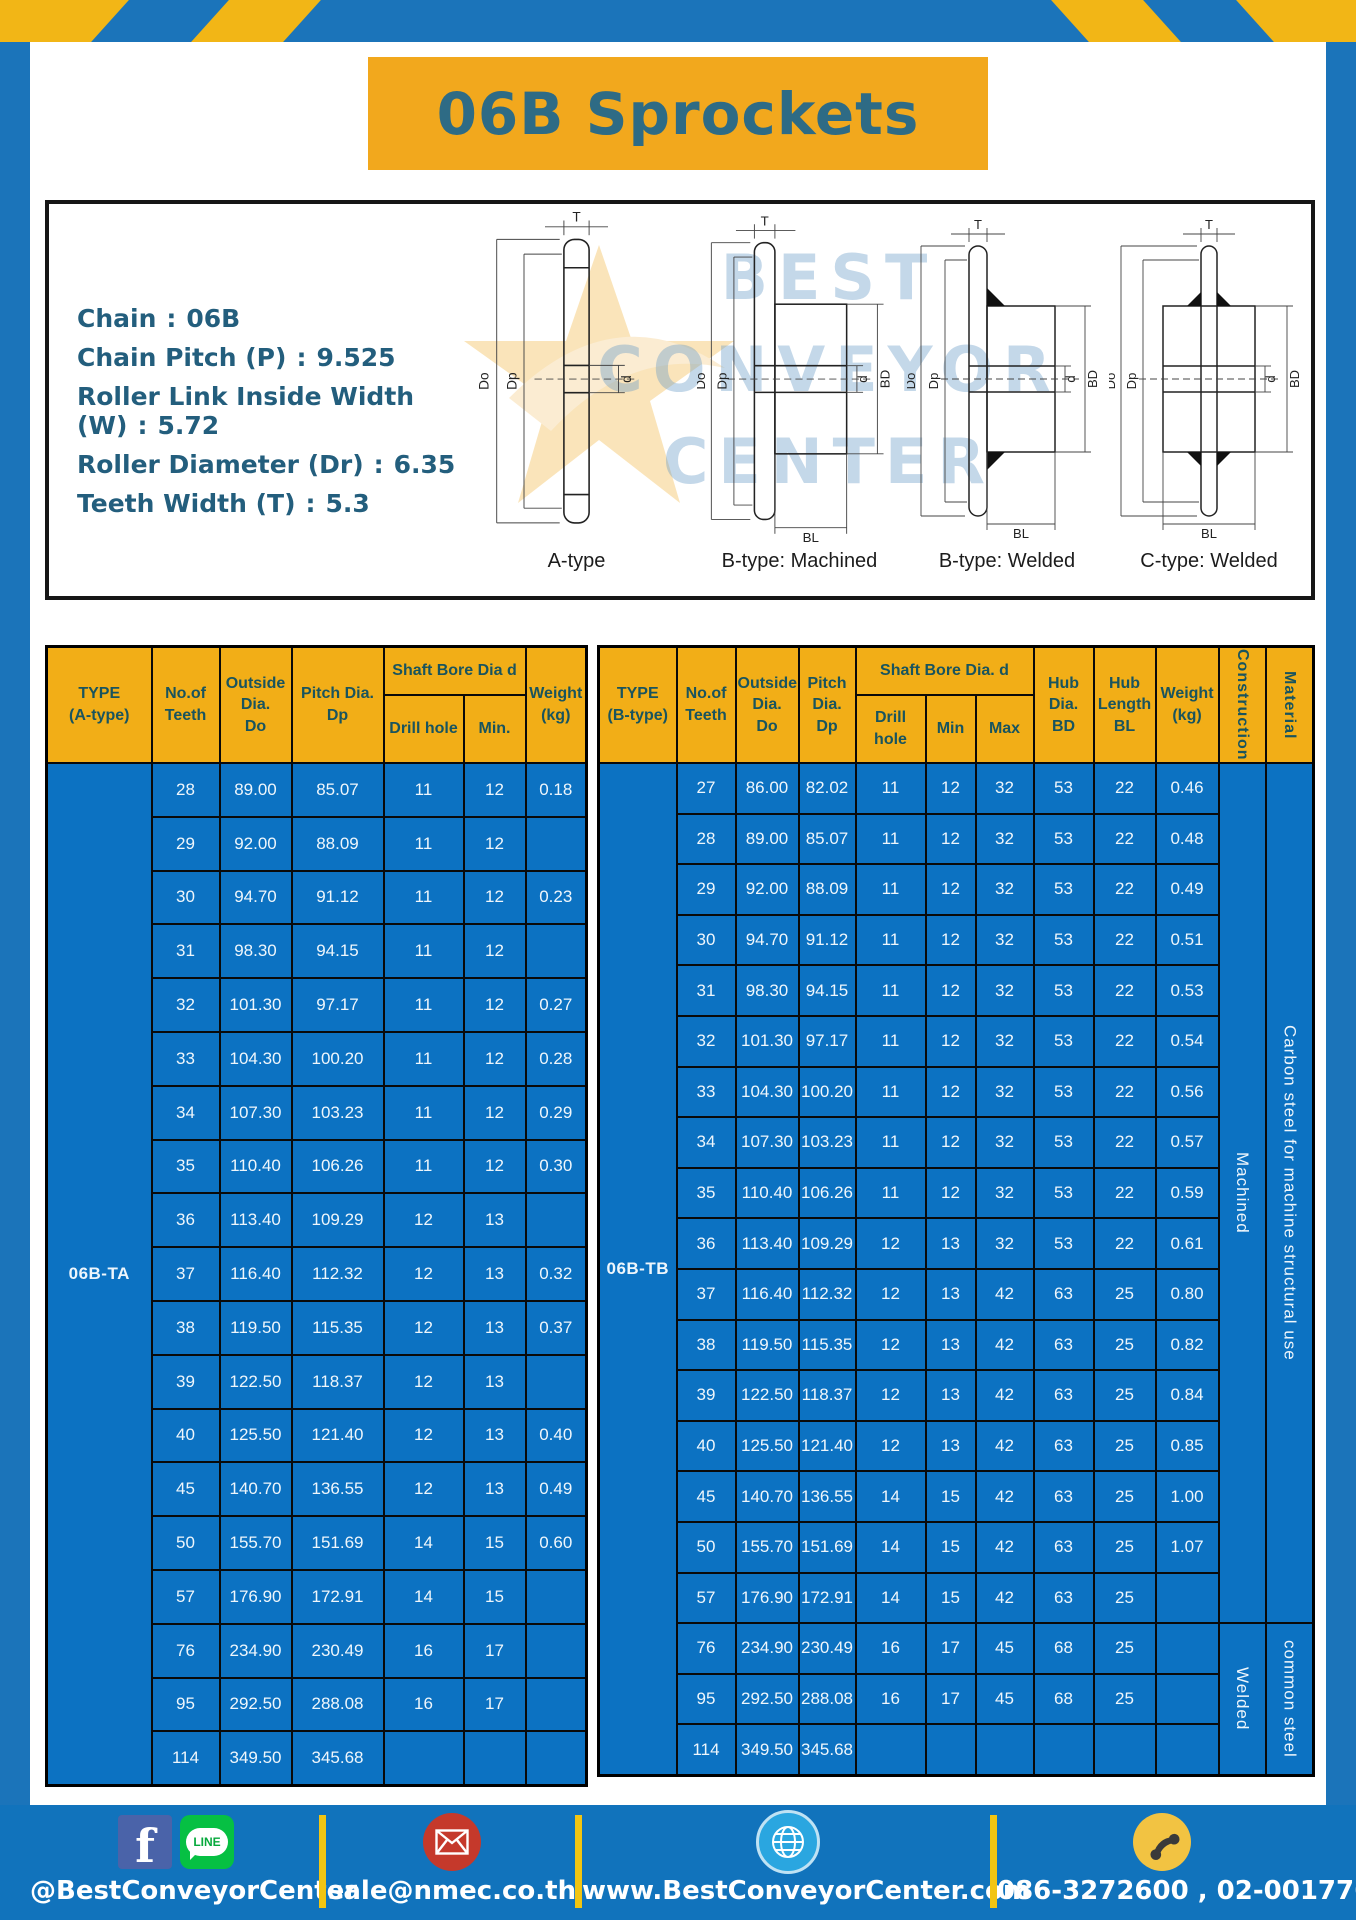 This screenshot has height=1920, width=1356. I want to click on table-cell: 0.57, so click(1187, 1142).